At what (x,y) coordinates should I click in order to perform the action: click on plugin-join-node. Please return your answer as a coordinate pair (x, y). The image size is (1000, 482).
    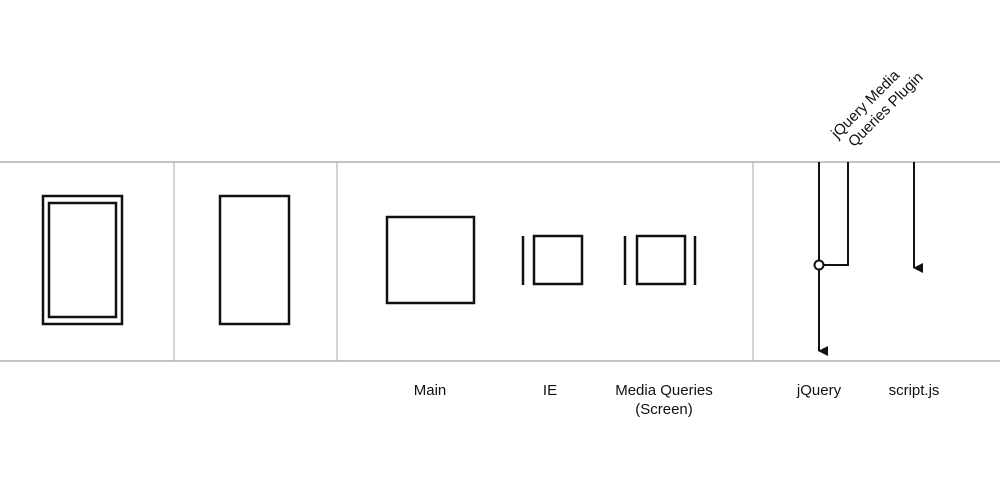
    Looking at the image, I should click on (819, 265).